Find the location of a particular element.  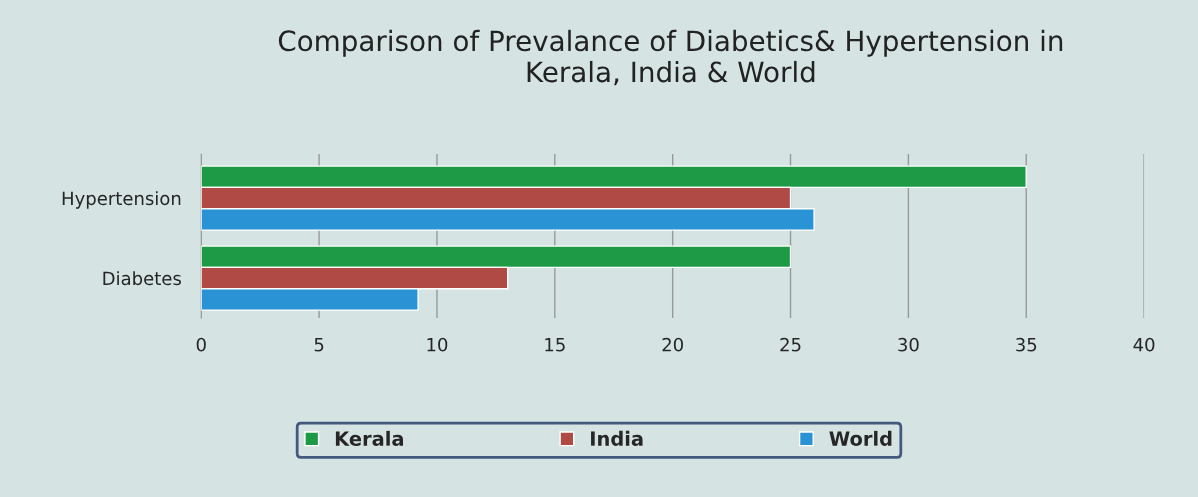

x-tick-label: 15 is located at coordinates (555, 345).